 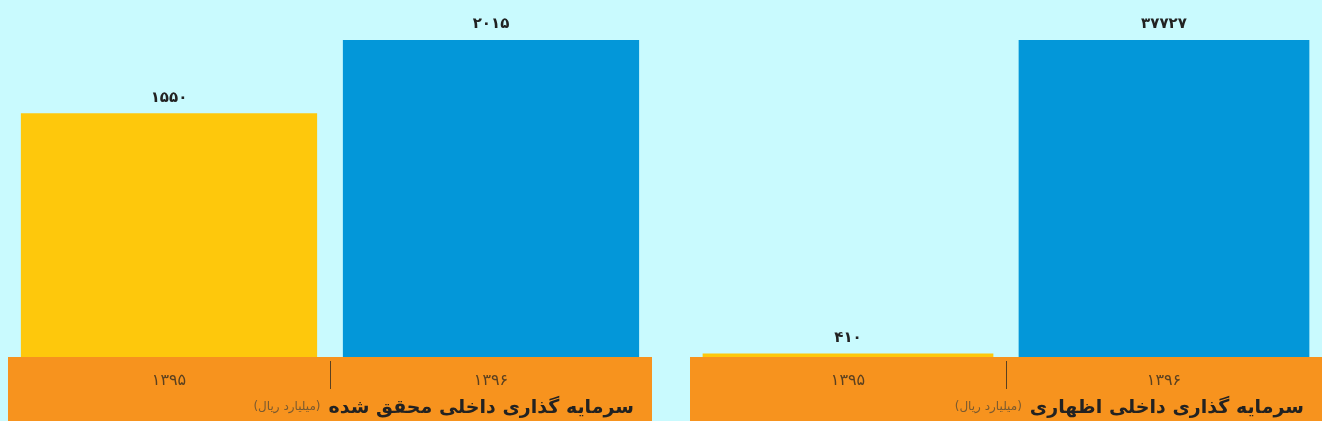 I want to click on data-label: ۱۵۵۰, so click(x=169, y=96).